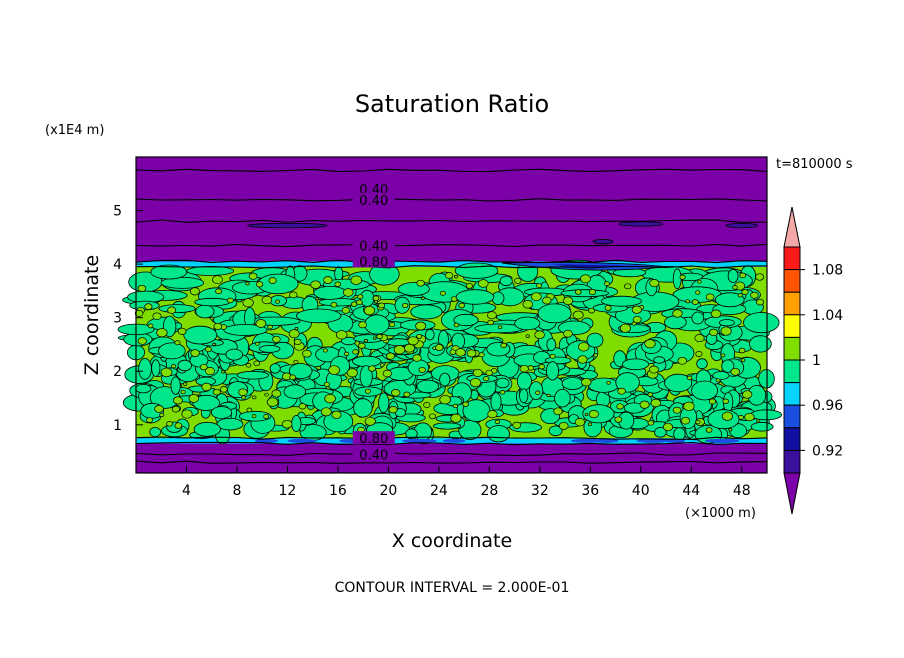 This screenshot has height=658, width=904. What do you see at coordinates (540, 491) in the screenshot?
I see `x-tick-label: 32` at bounding box center [540, 491].